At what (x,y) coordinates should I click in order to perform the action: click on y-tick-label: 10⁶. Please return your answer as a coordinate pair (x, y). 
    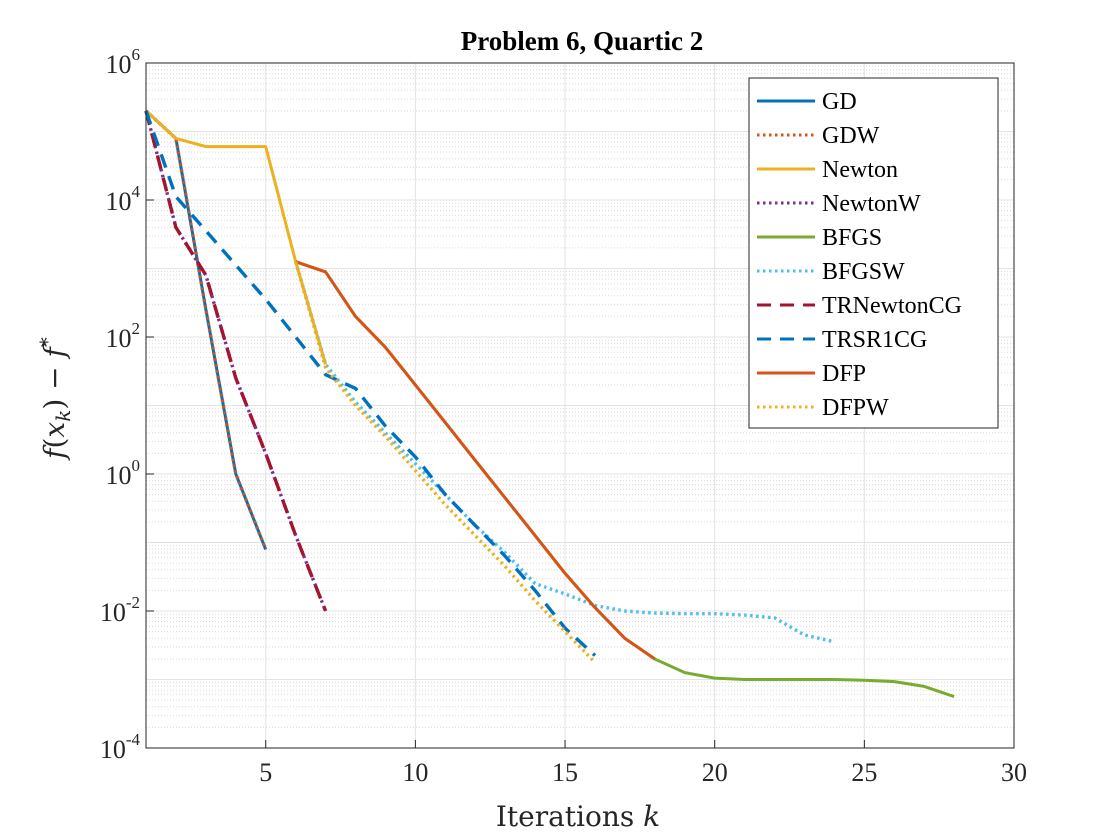
    Looking at the image, I should click on (123, 62).